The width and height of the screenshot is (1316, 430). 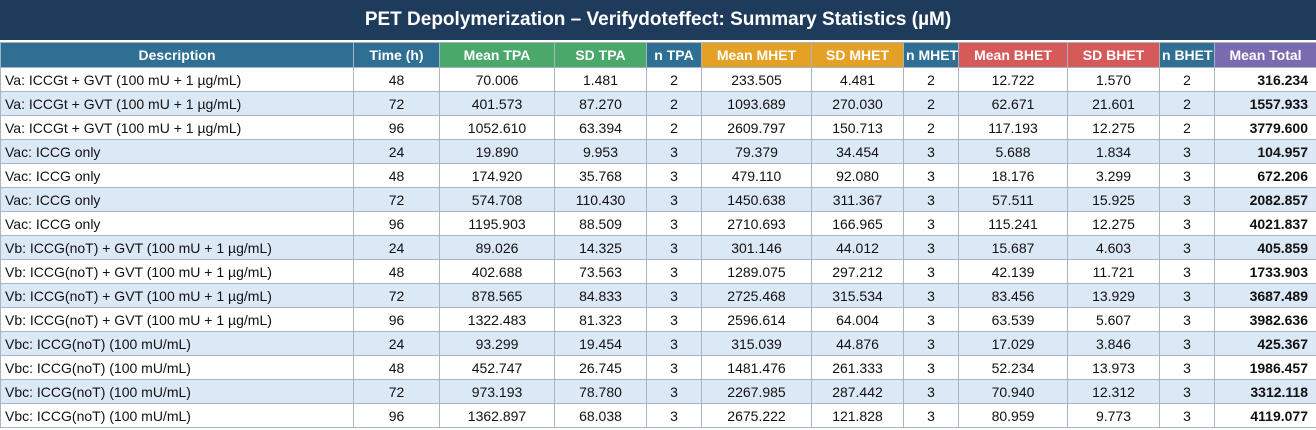 I want to click on column-header-sd-tpa: SD TPA, so click(x=600, y=55).